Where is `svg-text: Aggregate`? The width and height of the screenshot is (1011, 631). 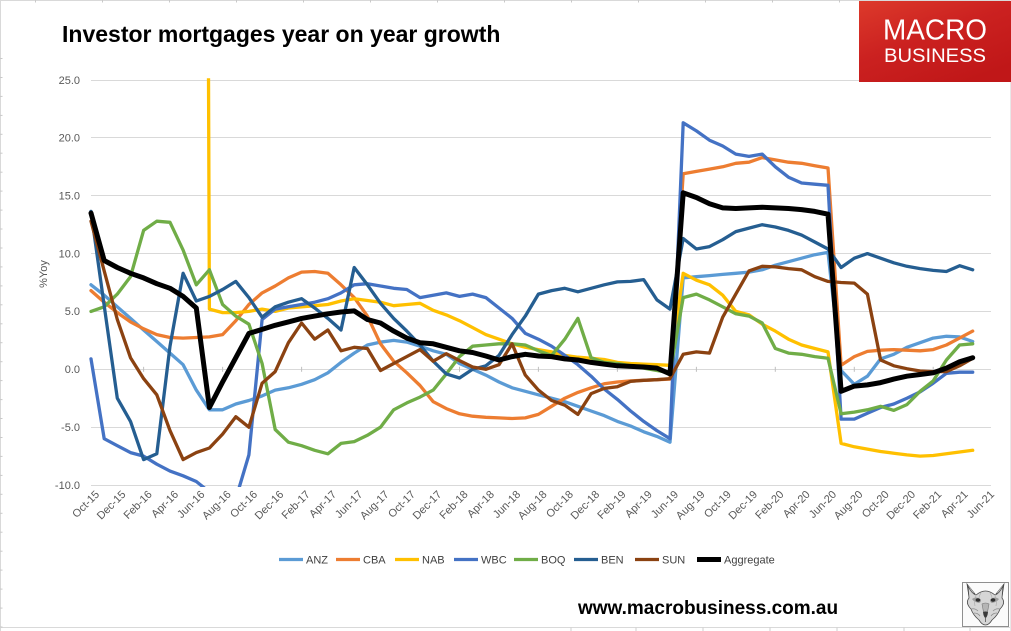
svg-text: Aggregate is located at coordinates (749, 561).